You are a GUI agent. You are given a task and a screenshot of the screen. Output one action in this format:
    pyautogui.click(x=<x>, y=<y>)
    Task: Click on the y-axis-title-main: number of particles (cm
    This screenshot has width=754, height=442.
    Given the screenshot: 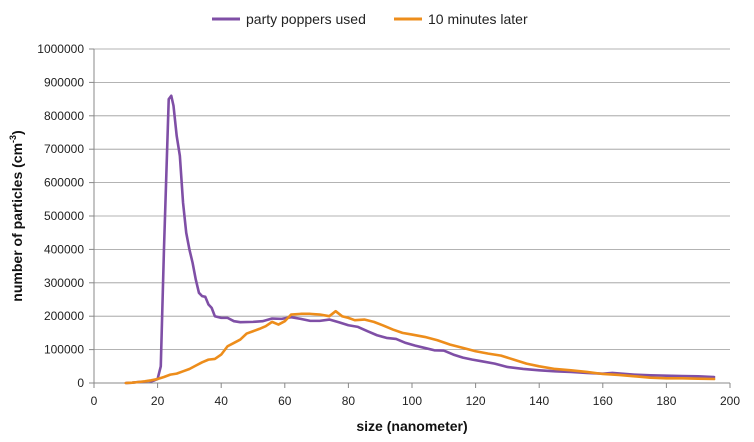 What is the action you would take?
    pyautogui.click(x=17, y=222)
    